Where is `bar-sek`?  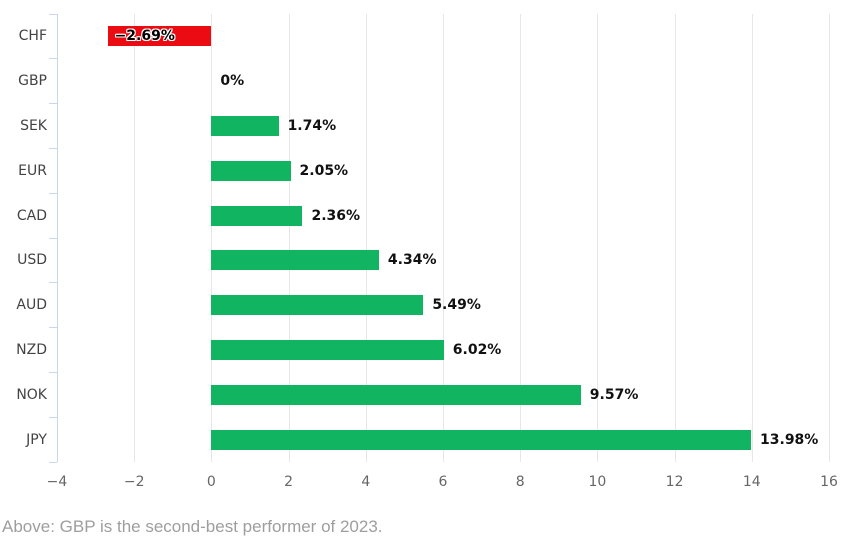
bar-sek is located at coordinates (245, 126).